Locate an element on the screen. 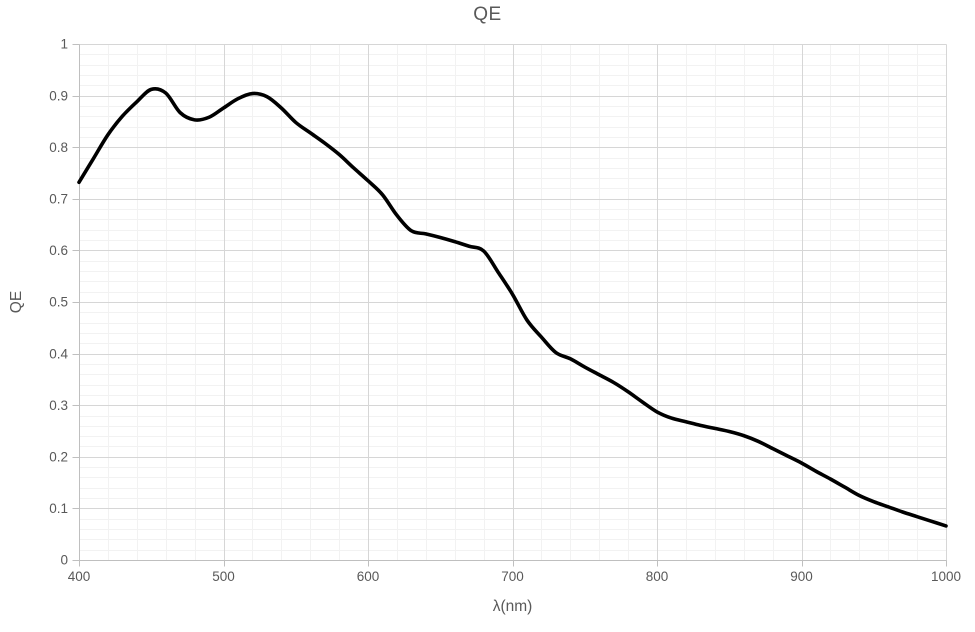  x-tick-label: 500 is located at coordinates (223, 576).